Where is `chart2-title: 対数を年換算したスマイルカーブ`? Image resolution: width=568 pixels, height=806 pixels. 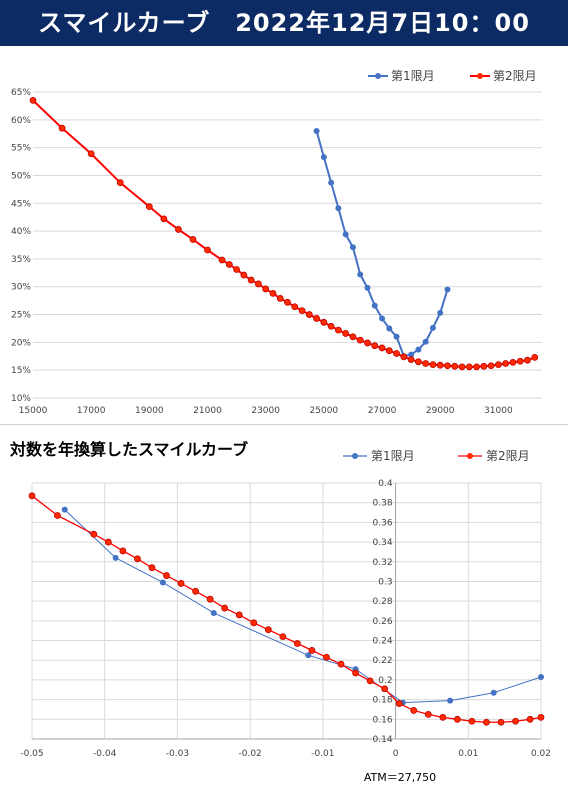 chart2-title: 対数を年換算したスマイルカーブ is located at coordinates (129, 449).